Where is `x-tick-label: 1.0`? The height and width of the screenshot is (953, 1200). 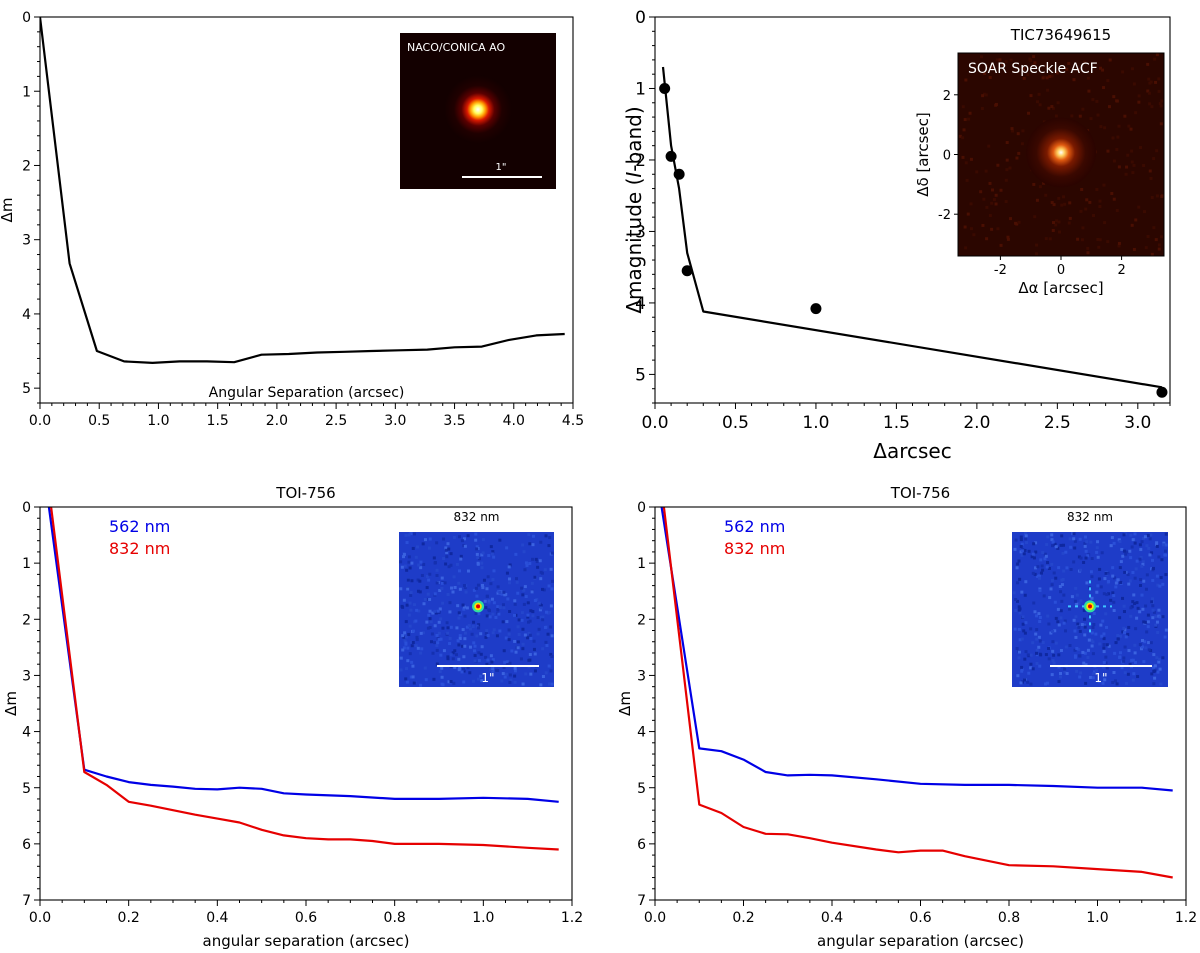
x-tick-label: 1.0 is located at coordinates (483, 918).